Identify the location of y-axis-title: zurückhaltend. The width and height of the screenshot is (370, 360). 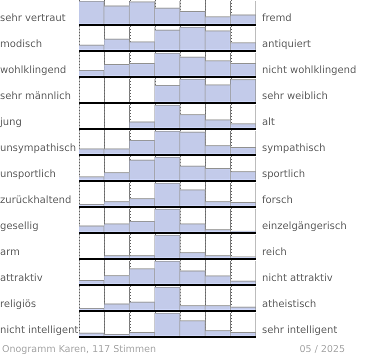
(36, 201).